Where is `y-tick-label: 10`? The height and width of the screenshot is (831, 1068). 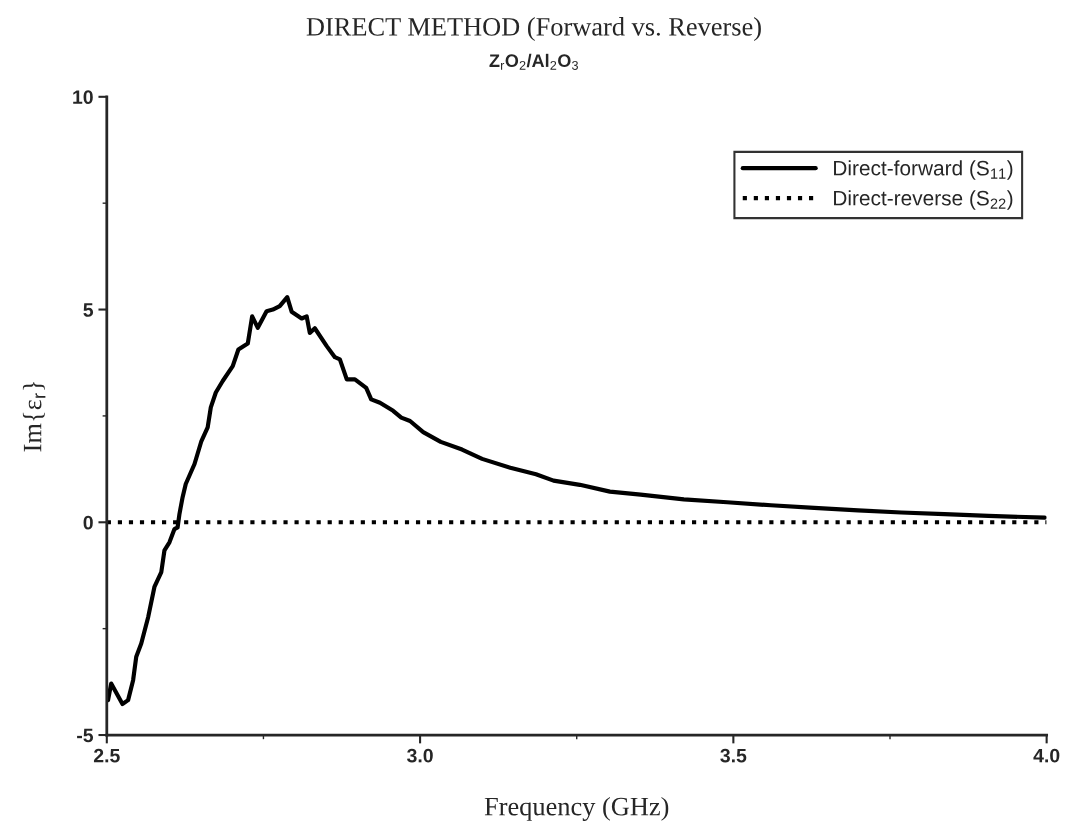 y-tick-label: 10 is located at coordinates (83, 97).